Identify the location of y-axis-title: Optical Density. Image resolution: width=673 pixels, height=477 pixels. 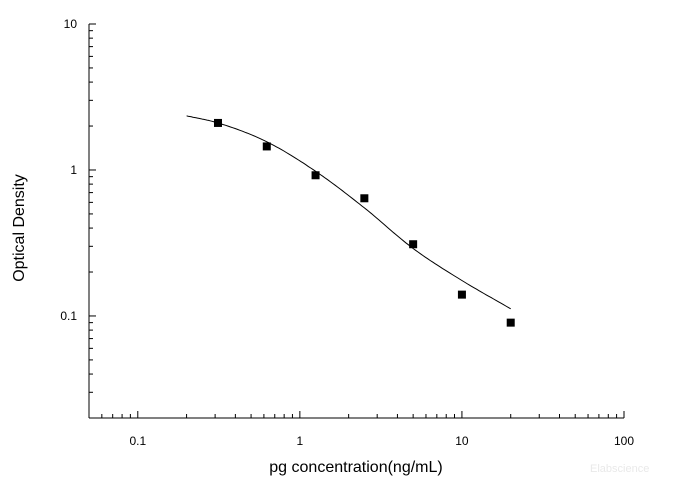
(19, 228).